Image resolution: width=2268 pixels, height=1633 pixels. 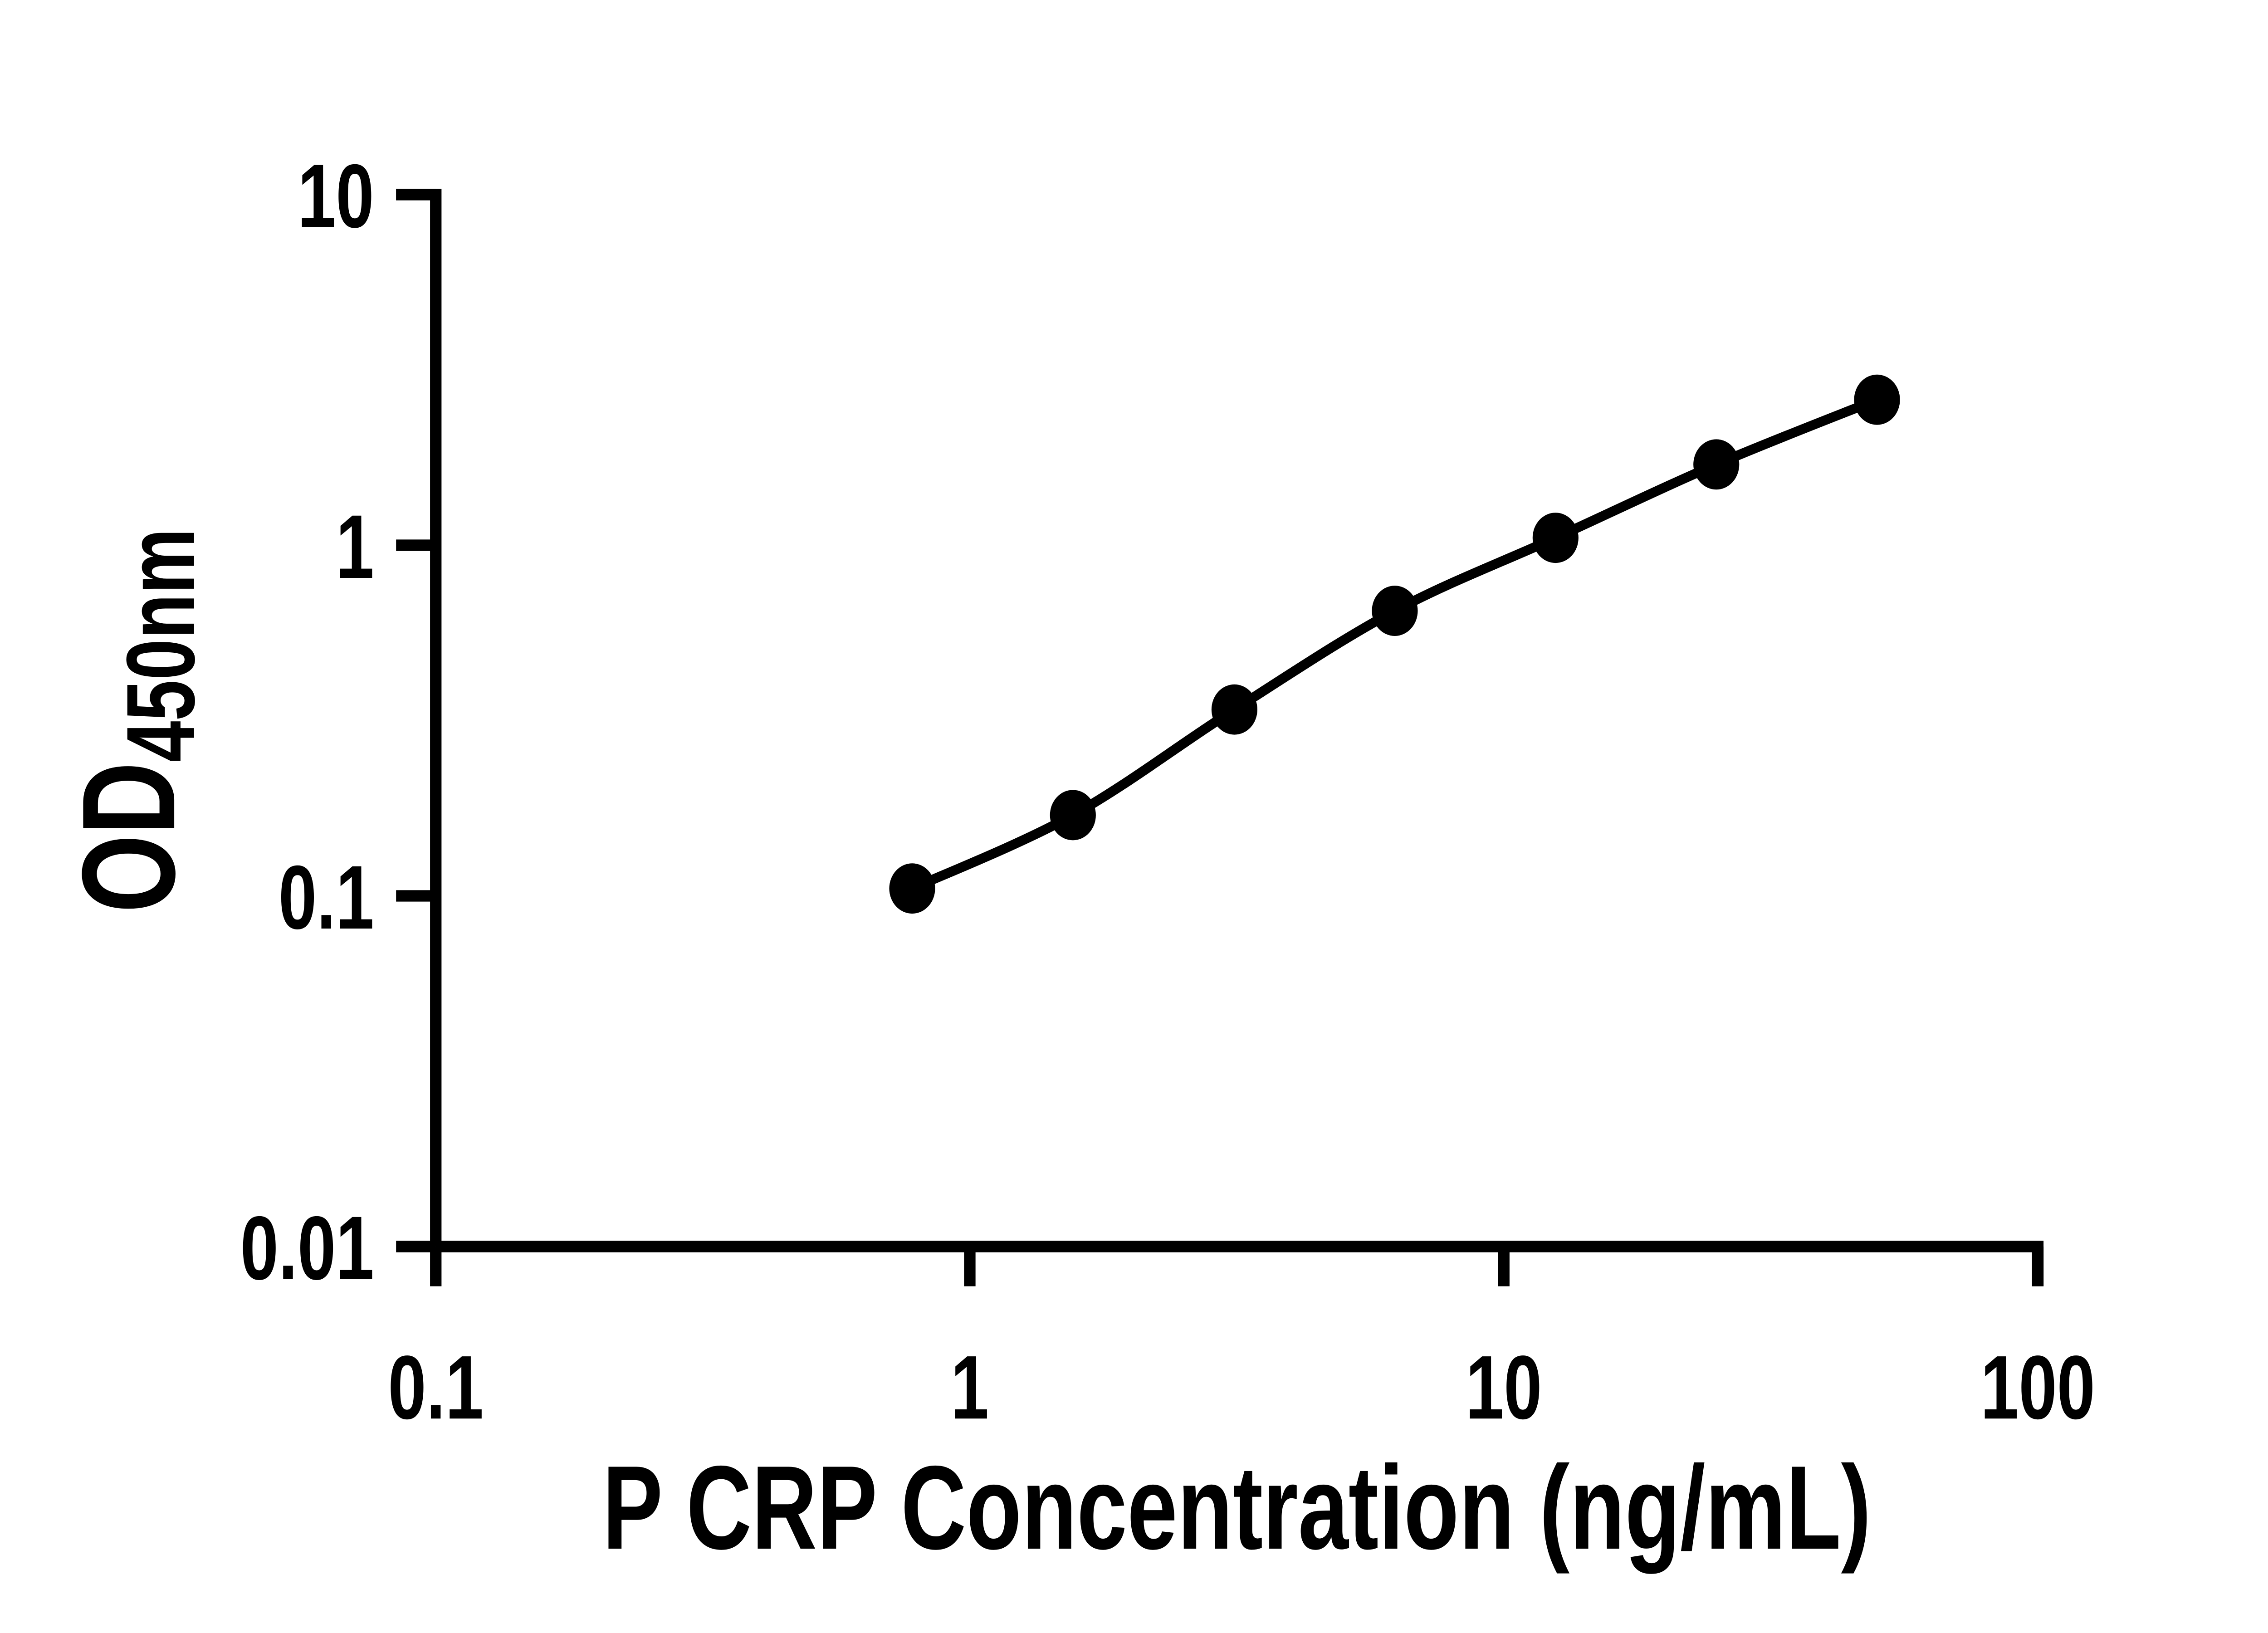 I want to click on x-tick-label: 1, so click(x=970, y=1387).